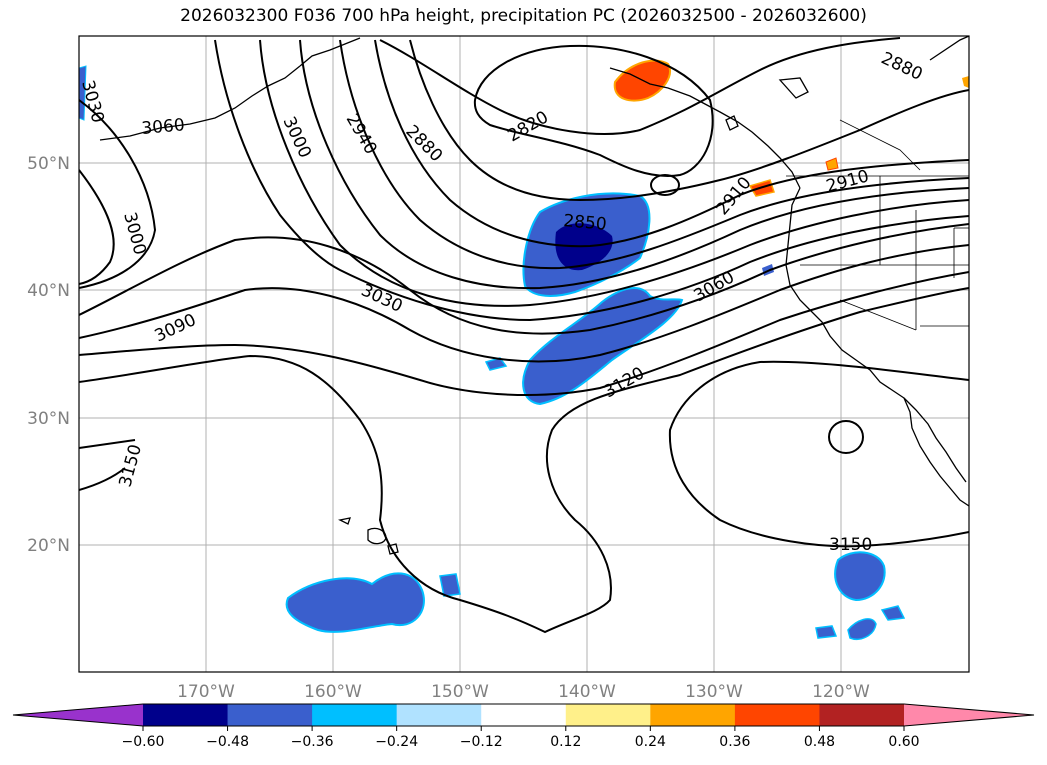 This screenshot has width=1047, height=765. What do you see at coordinates (903, 742) in the screenshot?
I see `colorbar-tick-label: 0.60` at bounding box center [903, 742].